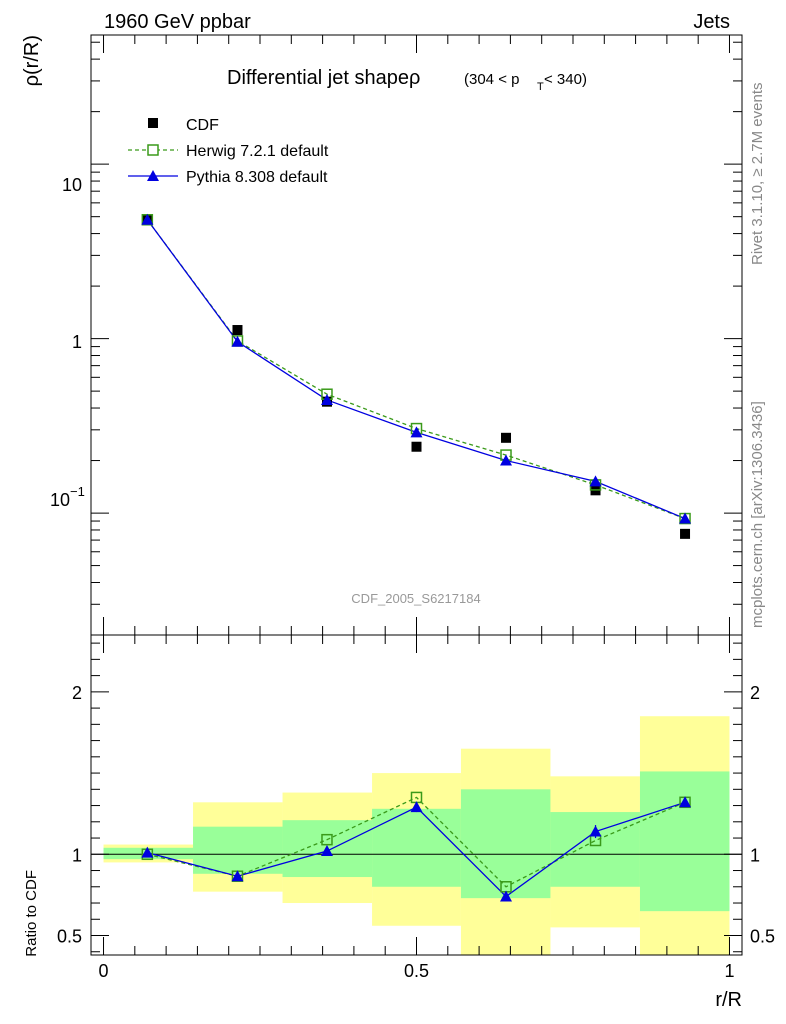 The image size is (786, 1024). Describe the element at coordinates (153, 150) in the screenshot. I see `legend-marker-herwig` at that location.